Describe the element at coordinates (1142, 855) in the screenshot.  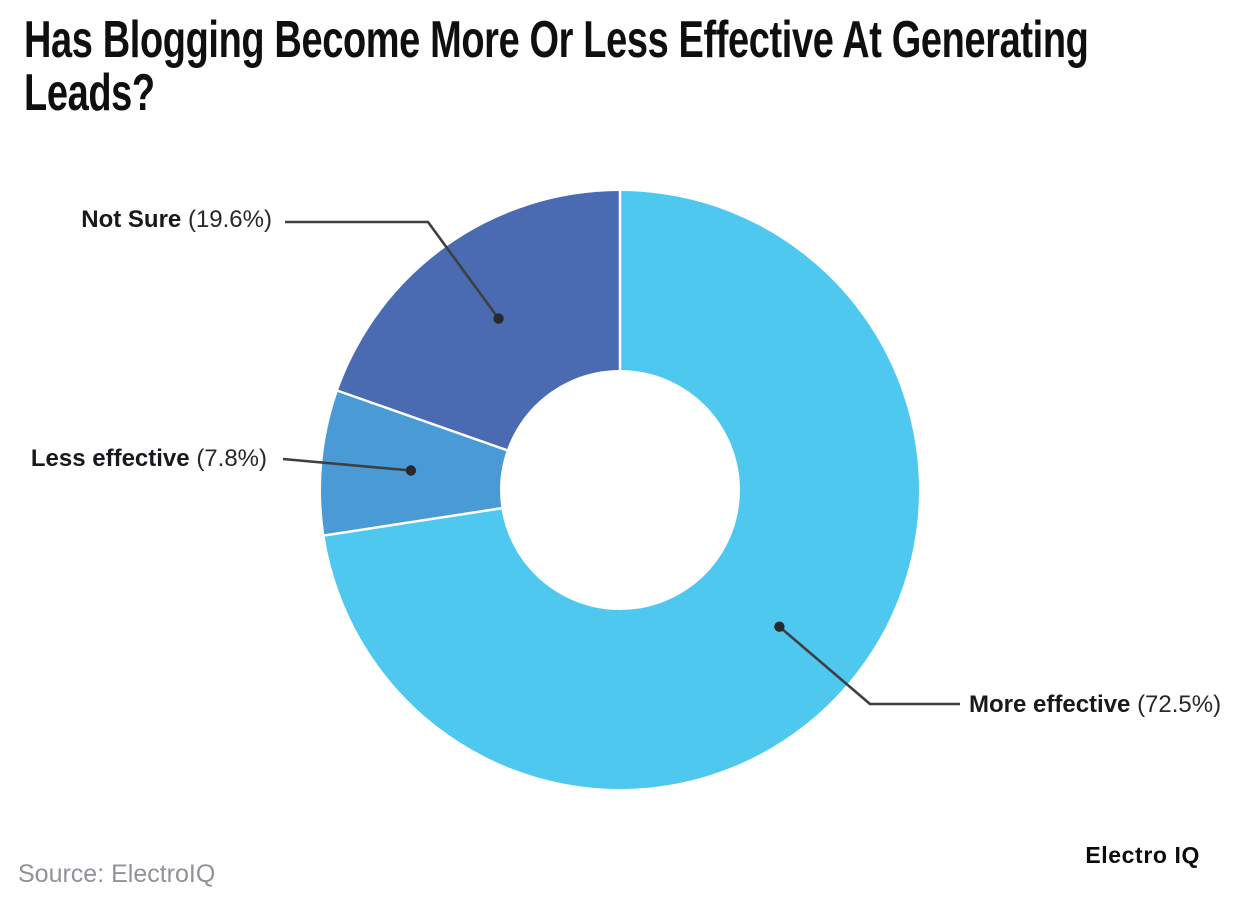
I see `brand-logo: Electro IQ` at that location.